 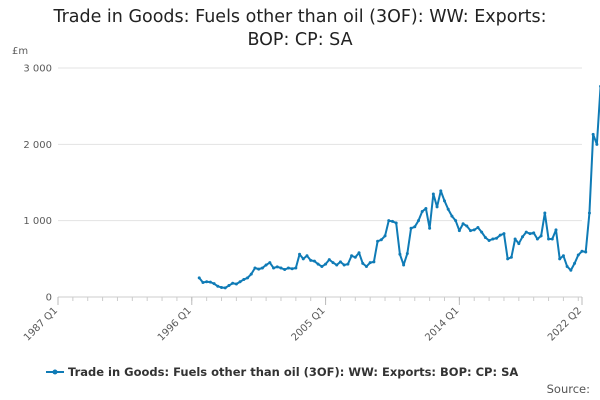 What do you see at coordinates (49, 298) in the screenshot?
I see `y-tick-label: 0` at bounding box center [49, 298].